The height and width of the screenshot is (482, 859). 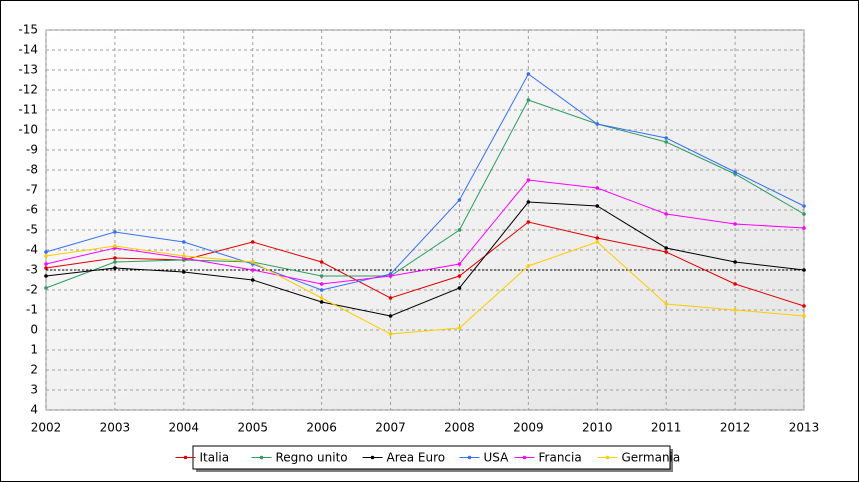 I want to click on x-tick-label: 2008, so click(x=459, y=428).